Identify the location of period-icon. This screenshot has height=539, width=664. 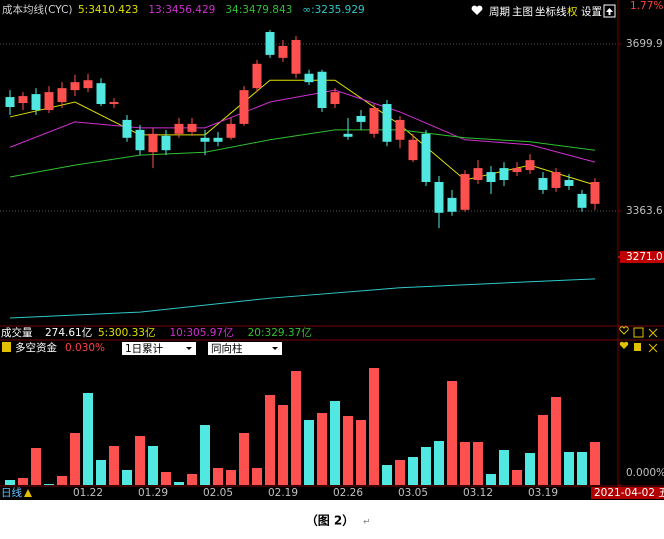
(28, 493).